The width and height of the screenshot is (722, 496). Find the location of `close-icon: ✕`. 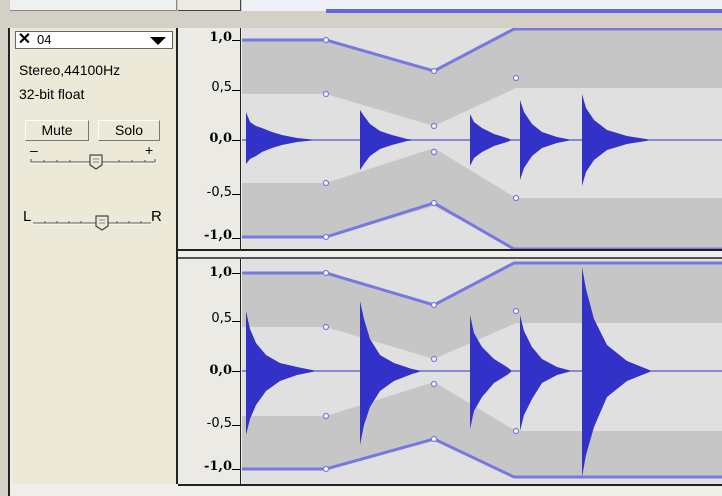

close-icon: ✕ is located at coordinates (24, 39).